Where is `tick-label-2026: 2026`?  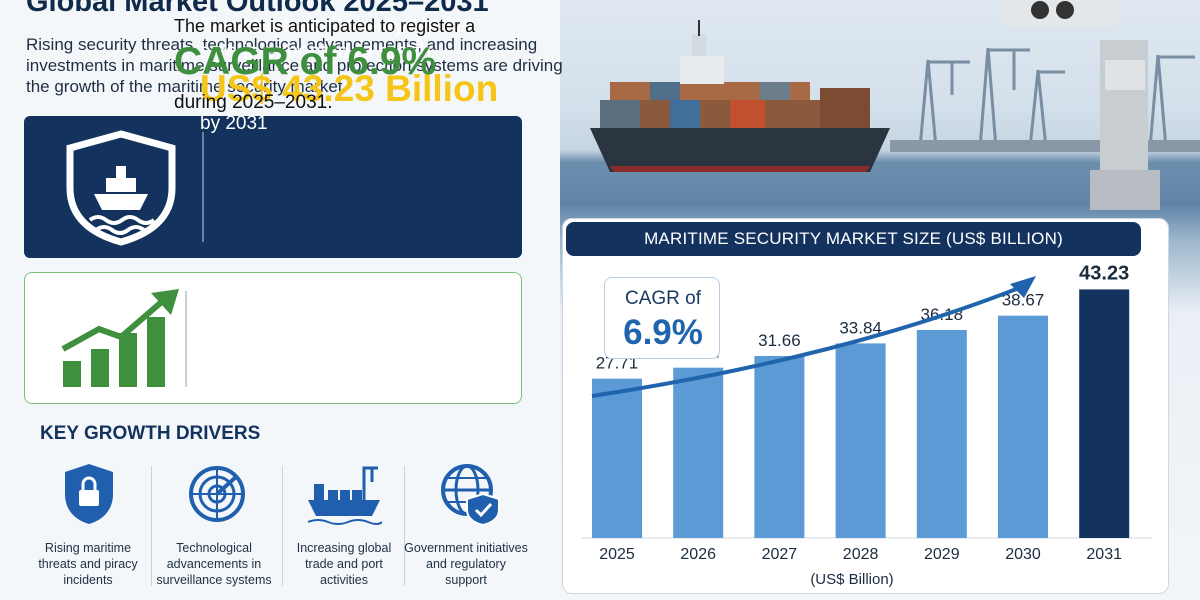 tick-label-2026: 2026 is located at coordinates (698, 554).